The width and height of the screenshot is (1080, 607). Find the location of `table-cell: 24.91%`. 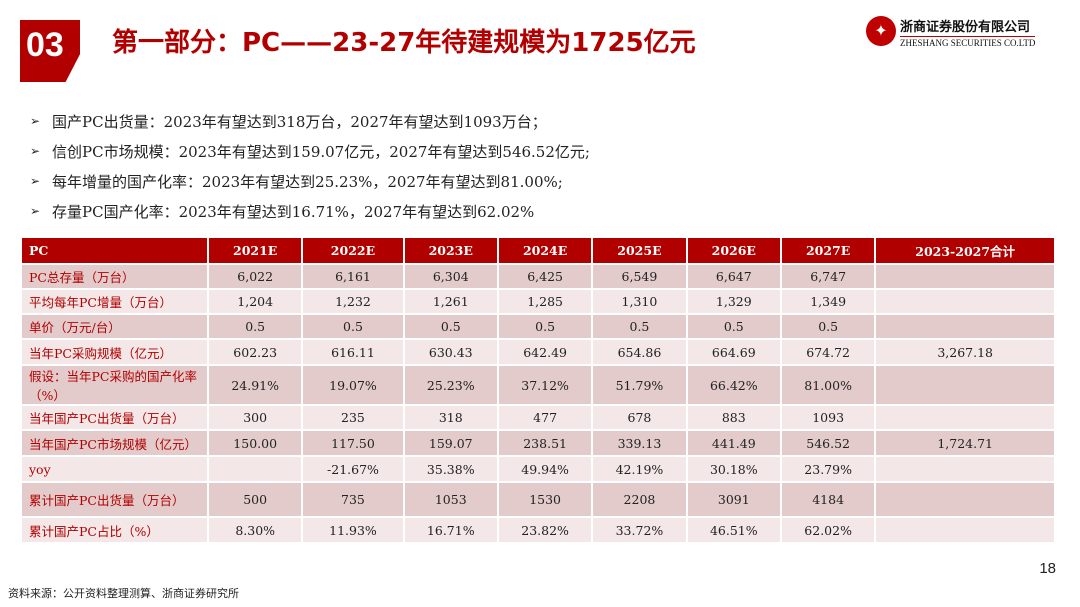

table-cell: 24.91% is located at coordinates (255, 385).